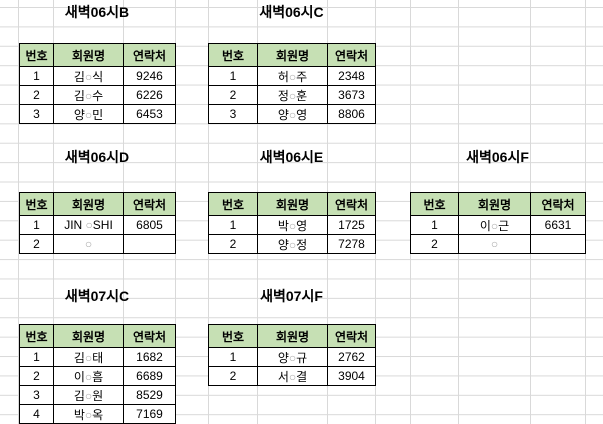  I want to click on table-row: 3 김○원 8529, so click(97, 395).